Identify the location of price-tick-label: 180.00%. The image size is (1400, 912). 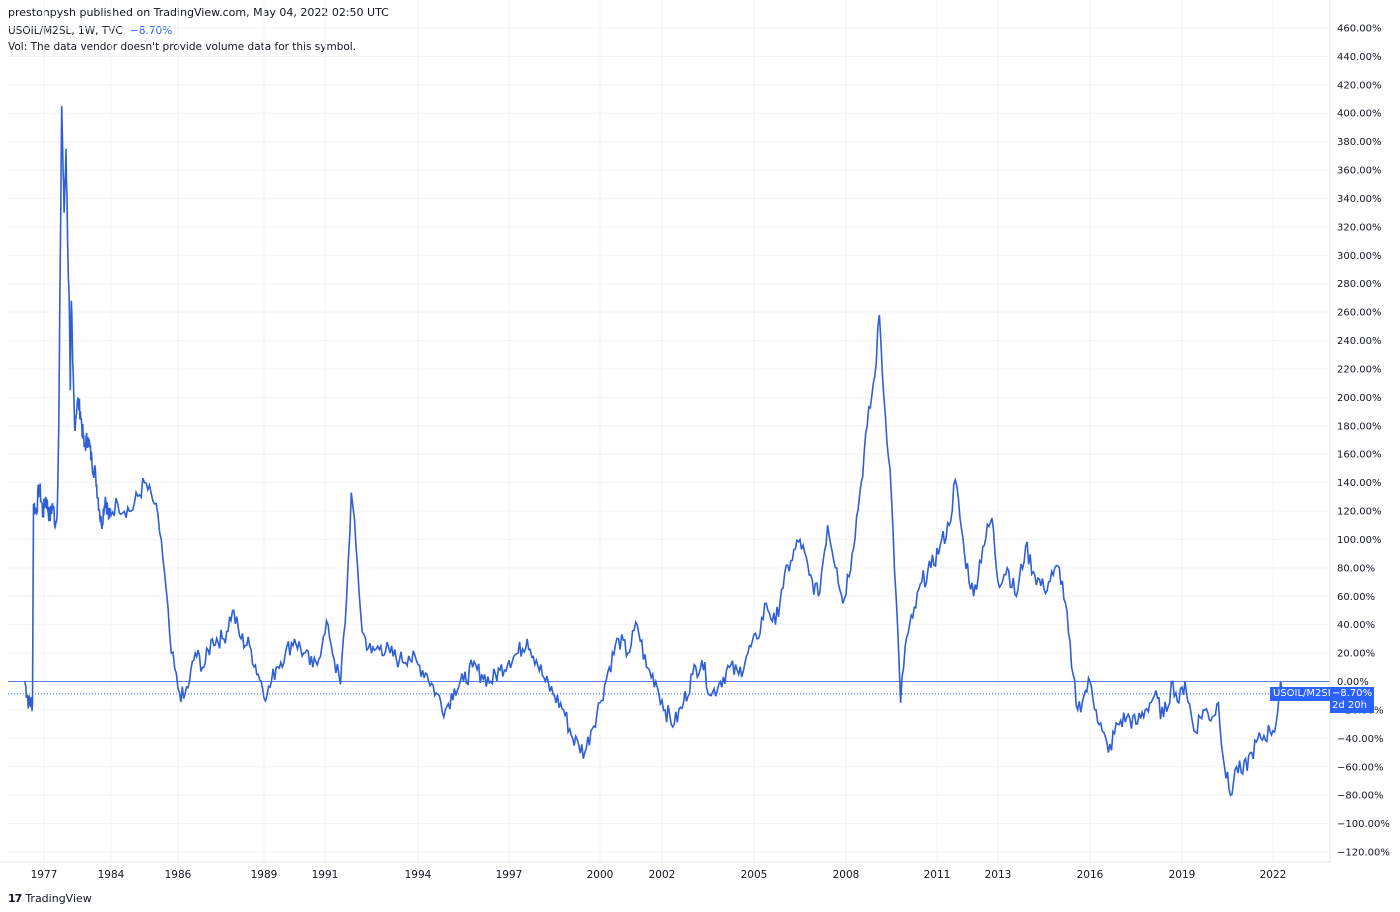
(1359, 426).